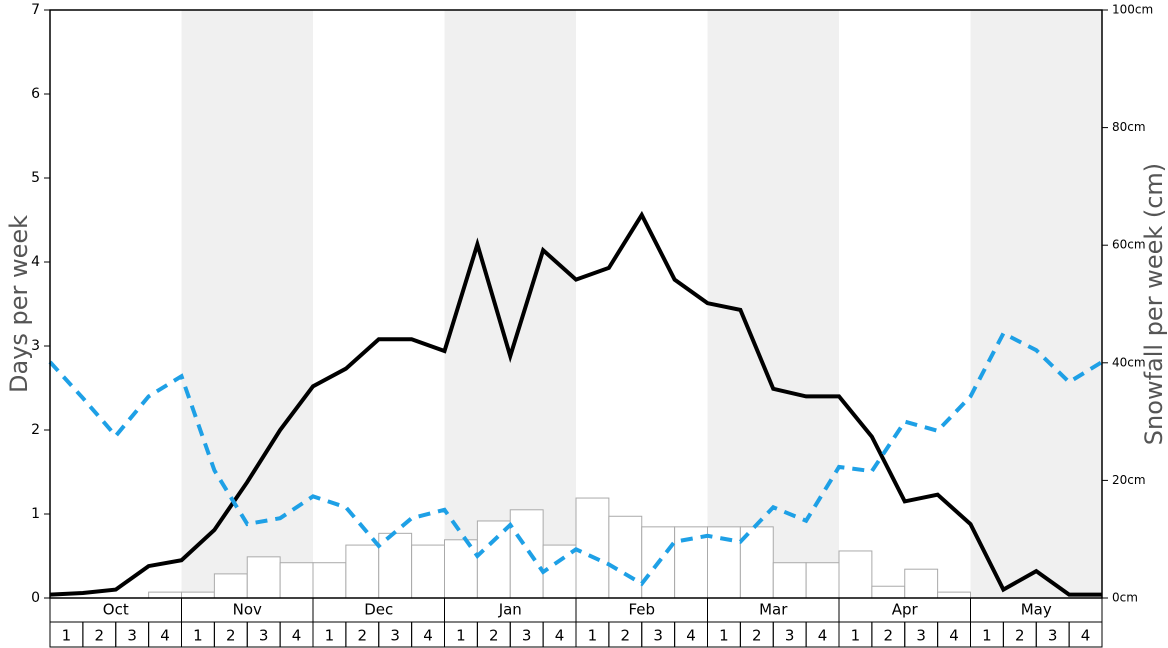  Describe the element at coordinates (905, 610) in the screenshot. I see `month-label: Apr` at that location.